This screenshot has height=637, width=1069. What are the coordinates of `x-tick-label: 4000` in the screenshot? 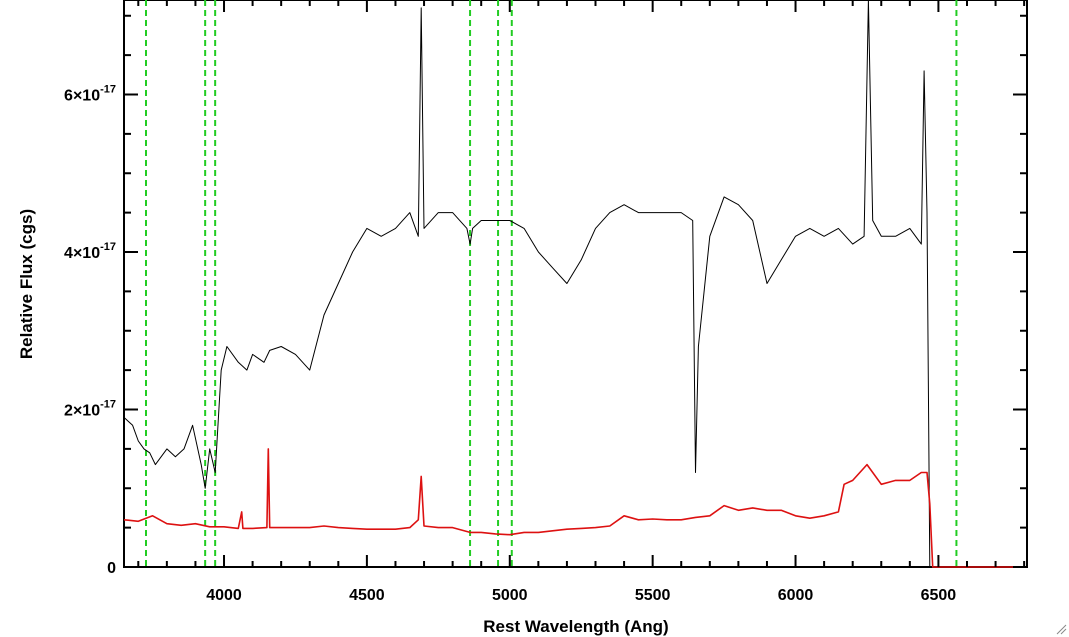 It's located at (224, 595).